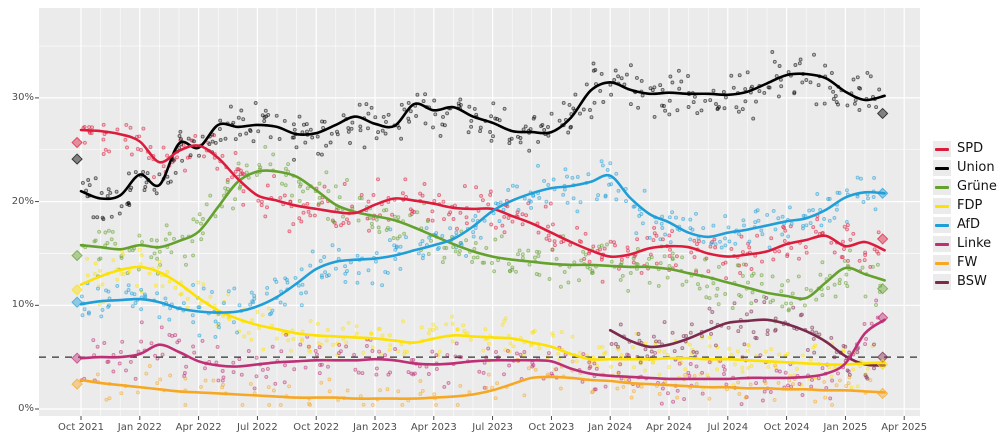 Image resolution: width=1000 pixels, height=445 pixels. I want to click on legend-item-bsw: BSW, so click(965, 282).